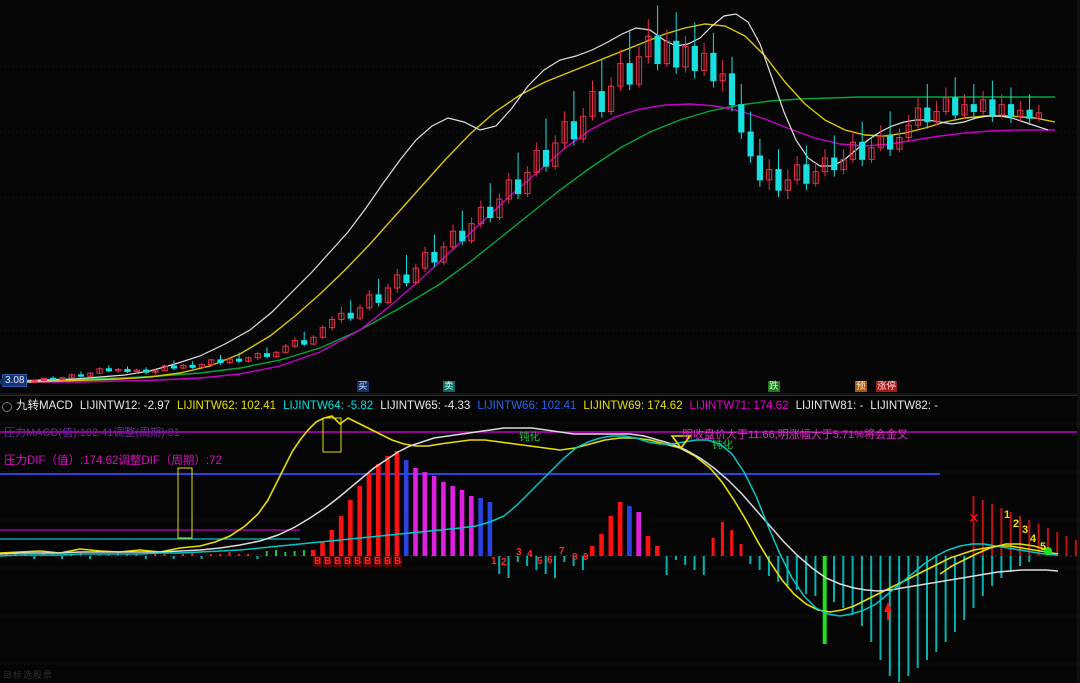  I want to click on green-dot-marker, so click(1048, 551).